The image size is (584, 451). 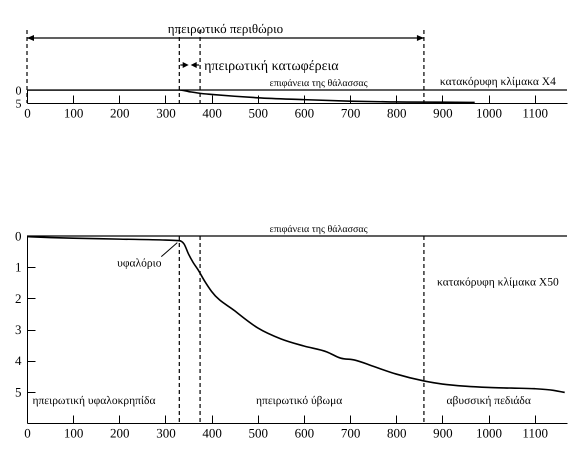 I want to click on y-tick-label: 3, so click(x=18, y=329).